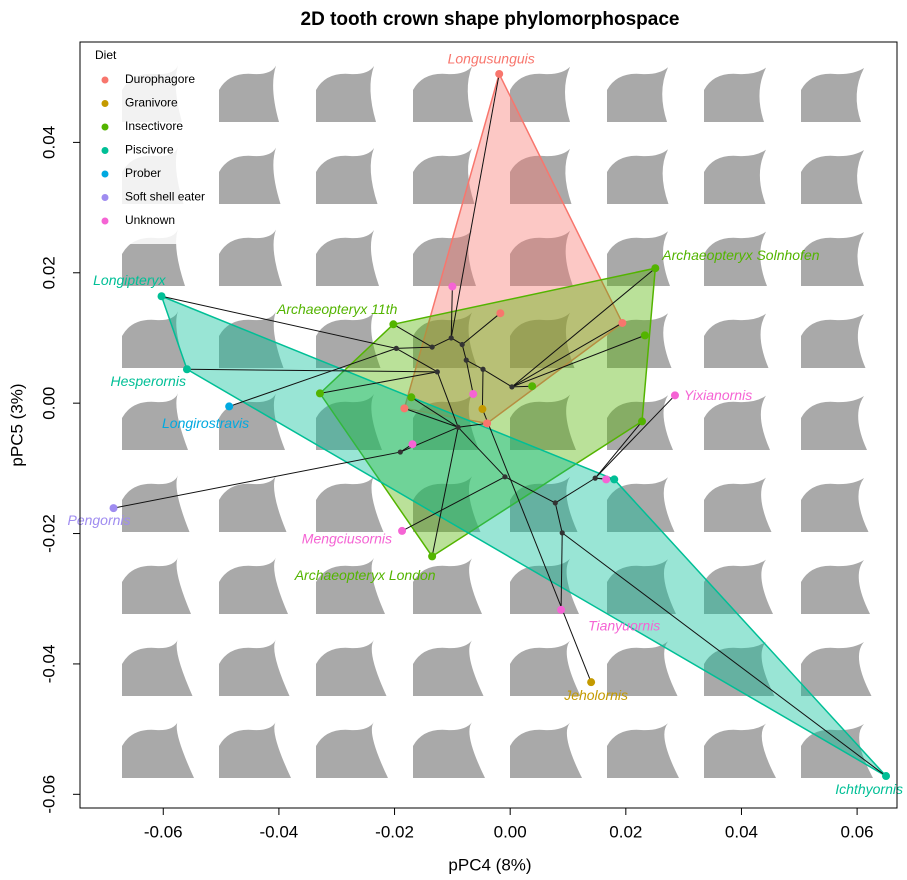 This screenshot has width=907, height=880. I want to click on taxon-label: Longusunguis, so click(491, 59).